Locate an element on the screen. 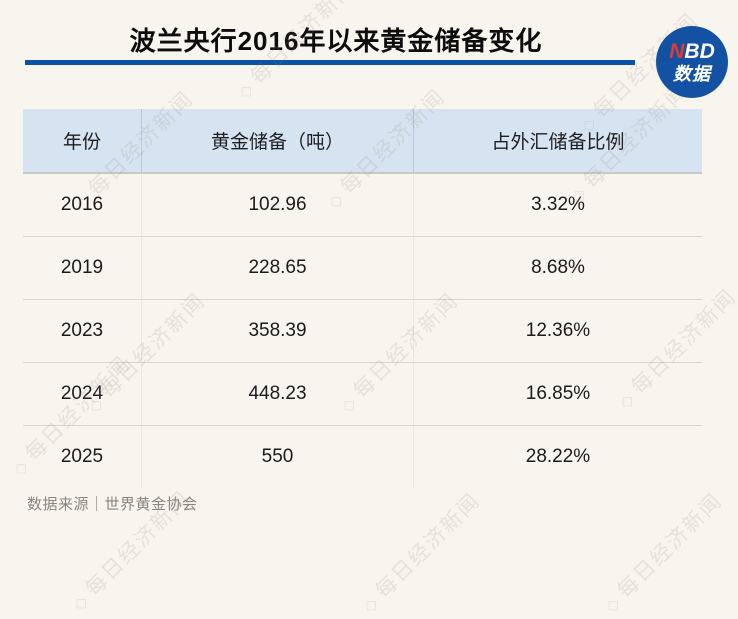 Image resolution: width=738 pixels, height=619 pixels. cell-reserves: 550 is located at coordinates (277, 457).